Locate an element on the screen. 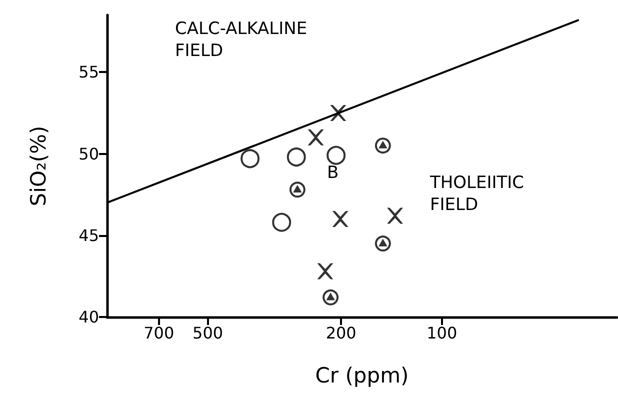  y-tick-label: 50 is located at coordinates (88, 154).